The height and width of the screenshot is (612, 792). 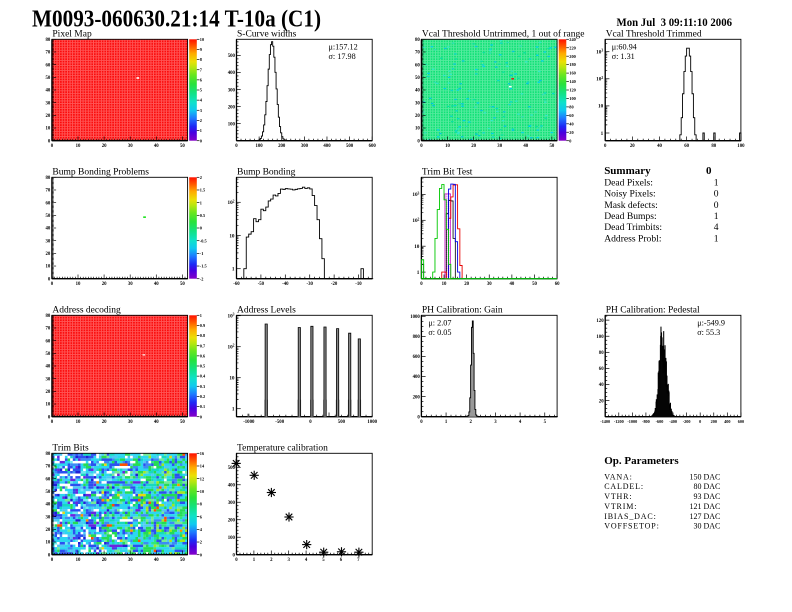 What do you see at coordinates (341, 560) in the screenshot?
I see `svg-text: 6` at bounding box center [341, 560].